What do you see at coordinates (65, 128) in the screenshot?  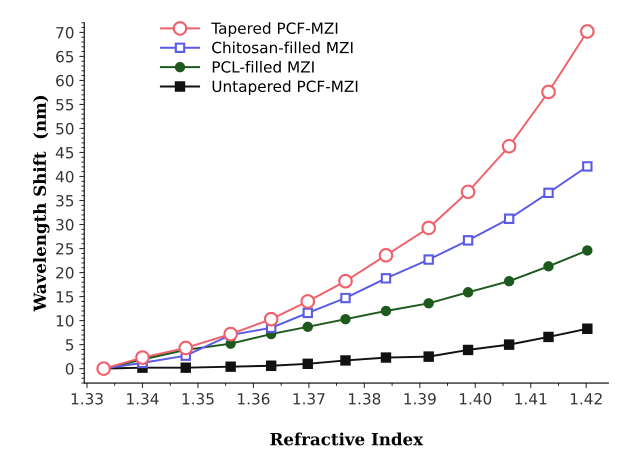 I see `y-tick-label: 50` at bounding box center [65, 128].